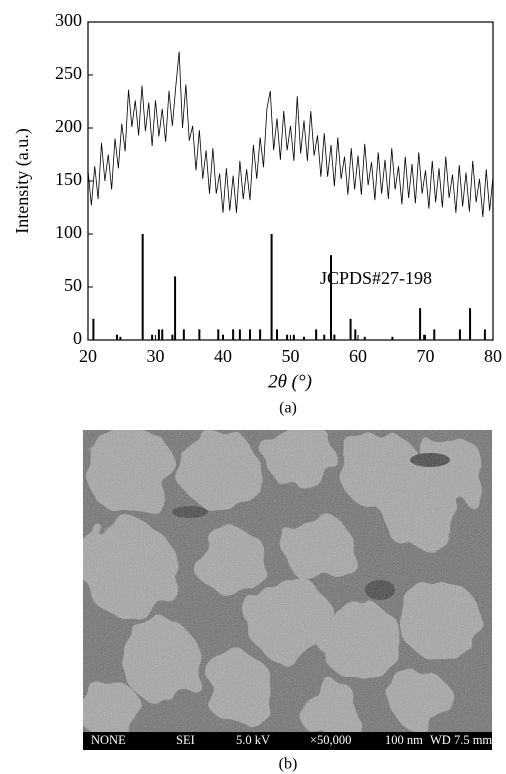  I want to click on annotation: JCPDS#27-198, so click(376, 278).